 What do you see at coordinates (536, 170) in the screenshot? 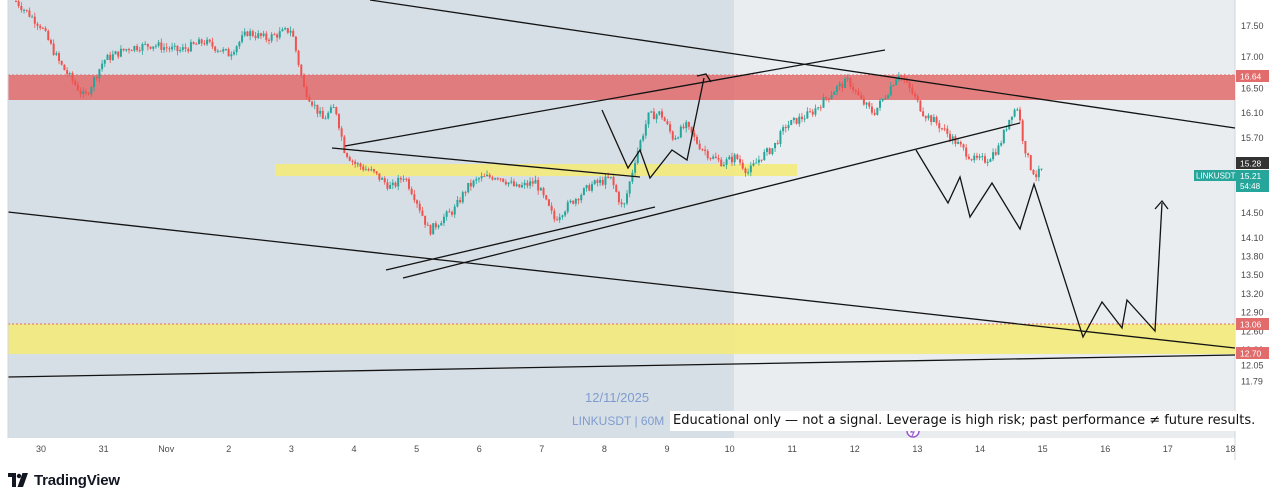
I see `mid-support-zone` at bounding box center [536, 170].